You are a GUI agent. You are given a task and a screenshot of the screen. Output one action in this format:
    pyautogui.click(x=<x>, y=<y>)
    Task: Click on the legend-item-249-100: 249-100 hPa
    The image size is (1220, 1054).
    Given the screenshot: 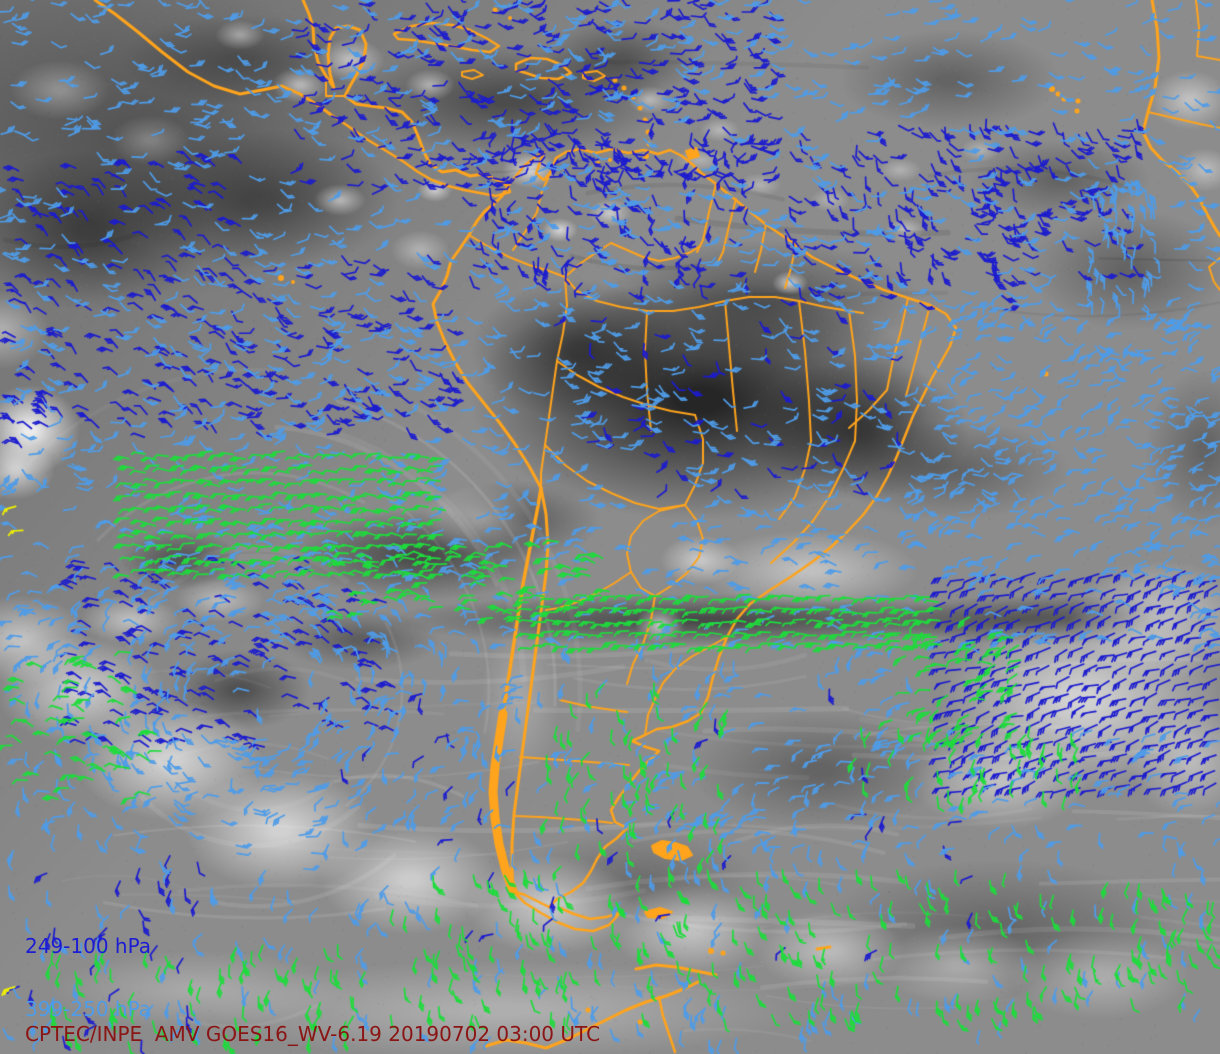 What is the action you would take?
    pyautogui.click(x=88, y=946)
    